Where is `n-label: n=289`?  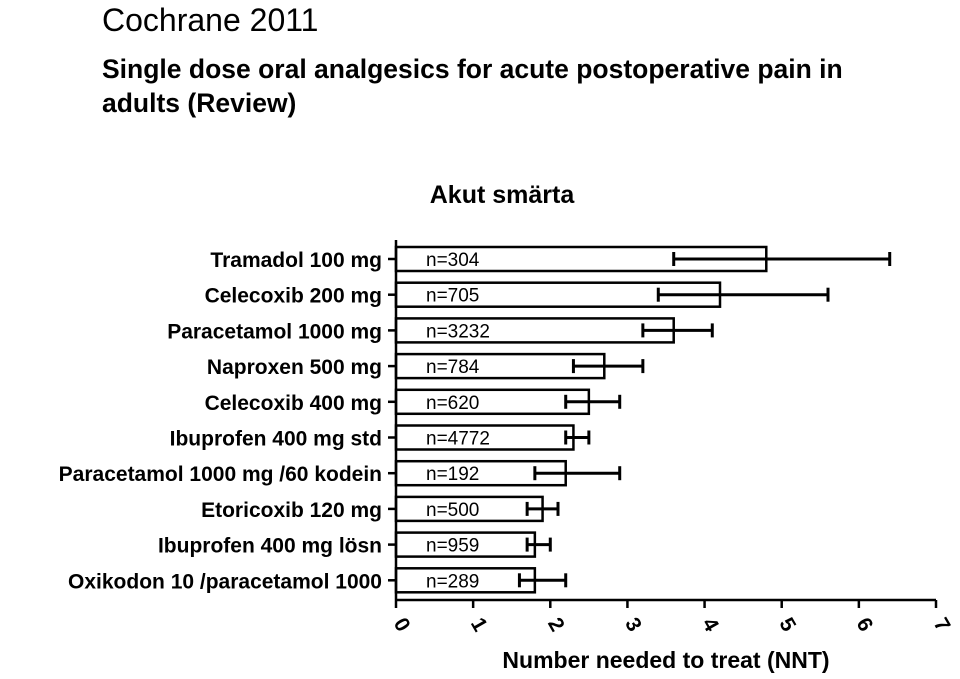
n-label: n=289 is located at coordinates (452, 581).